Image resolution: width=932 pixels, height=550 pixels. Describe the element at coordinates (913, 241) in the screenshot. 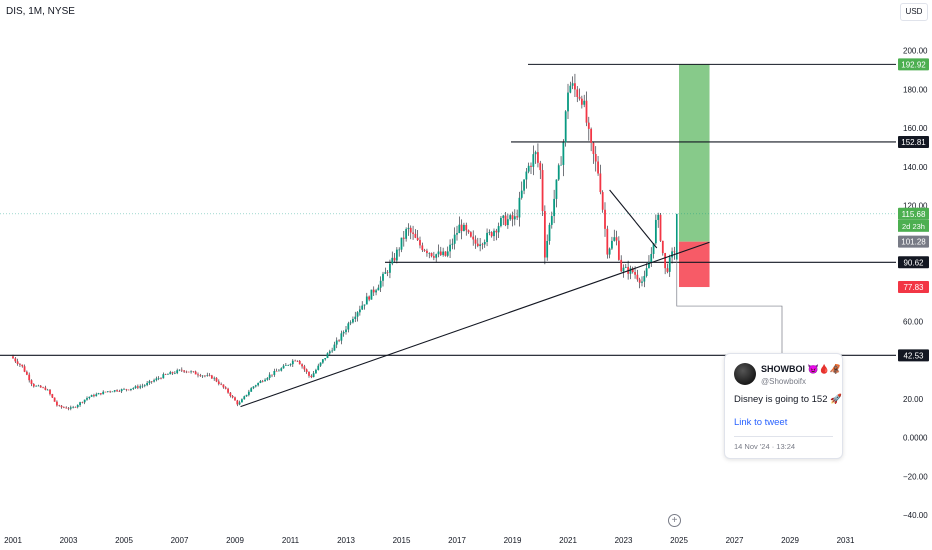

I see `price-badge-101.28-bg` at that location.